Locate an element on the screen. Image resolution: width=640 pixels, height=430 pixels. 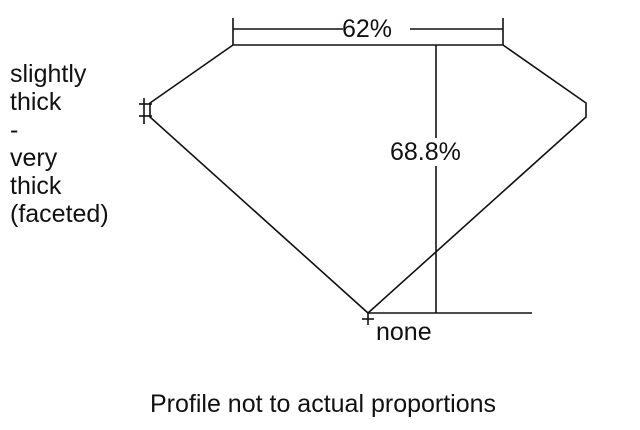
girdle-label-line: (faceted) is located at coordinates (59, 214).